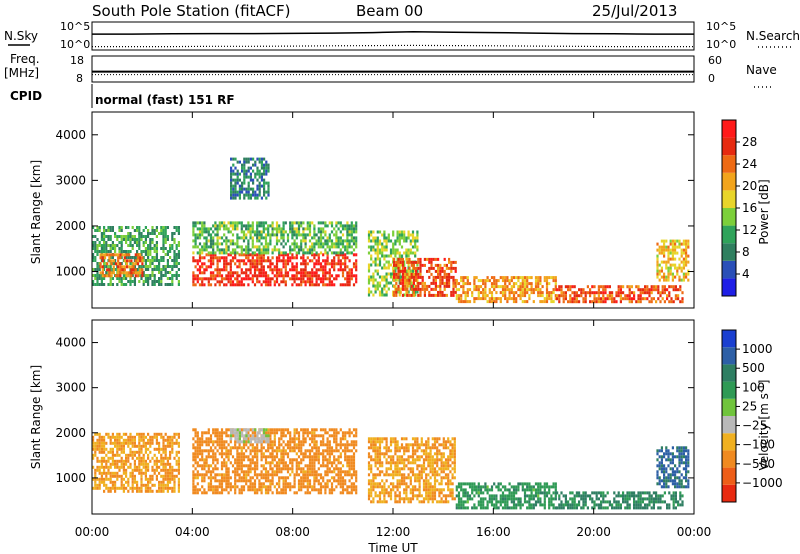  What do you see at coordinates (393, 39) in the screenshot?
I see `noise-series` at bounding box center [393, 39].